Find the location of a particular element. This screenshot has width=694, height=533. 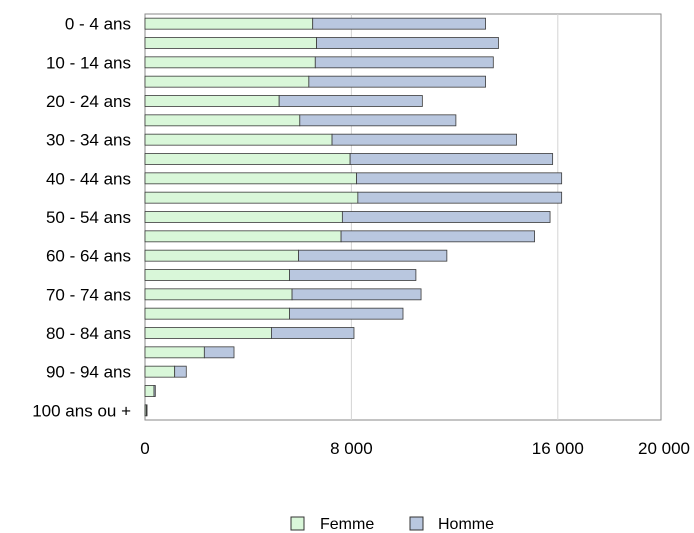

category-label-10: 50 - 54 ans is located at coordinates (88, 217).